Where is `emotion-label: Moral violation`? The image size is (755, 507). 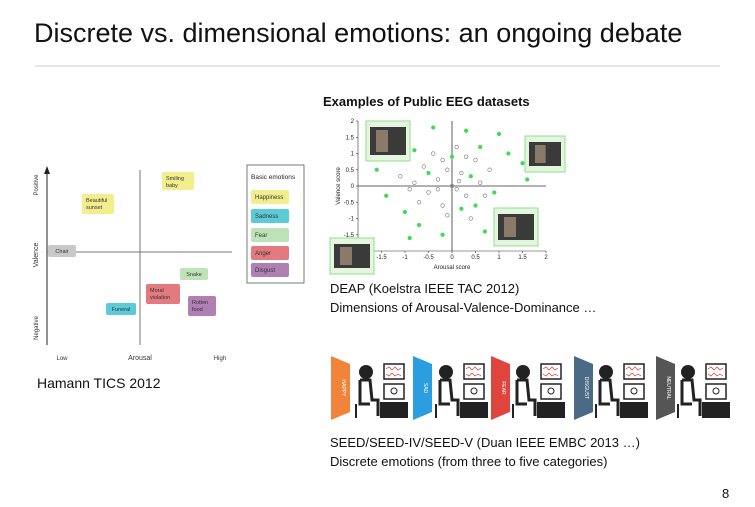 emotion-label: Moral violation is located at coordinates (160, 294).